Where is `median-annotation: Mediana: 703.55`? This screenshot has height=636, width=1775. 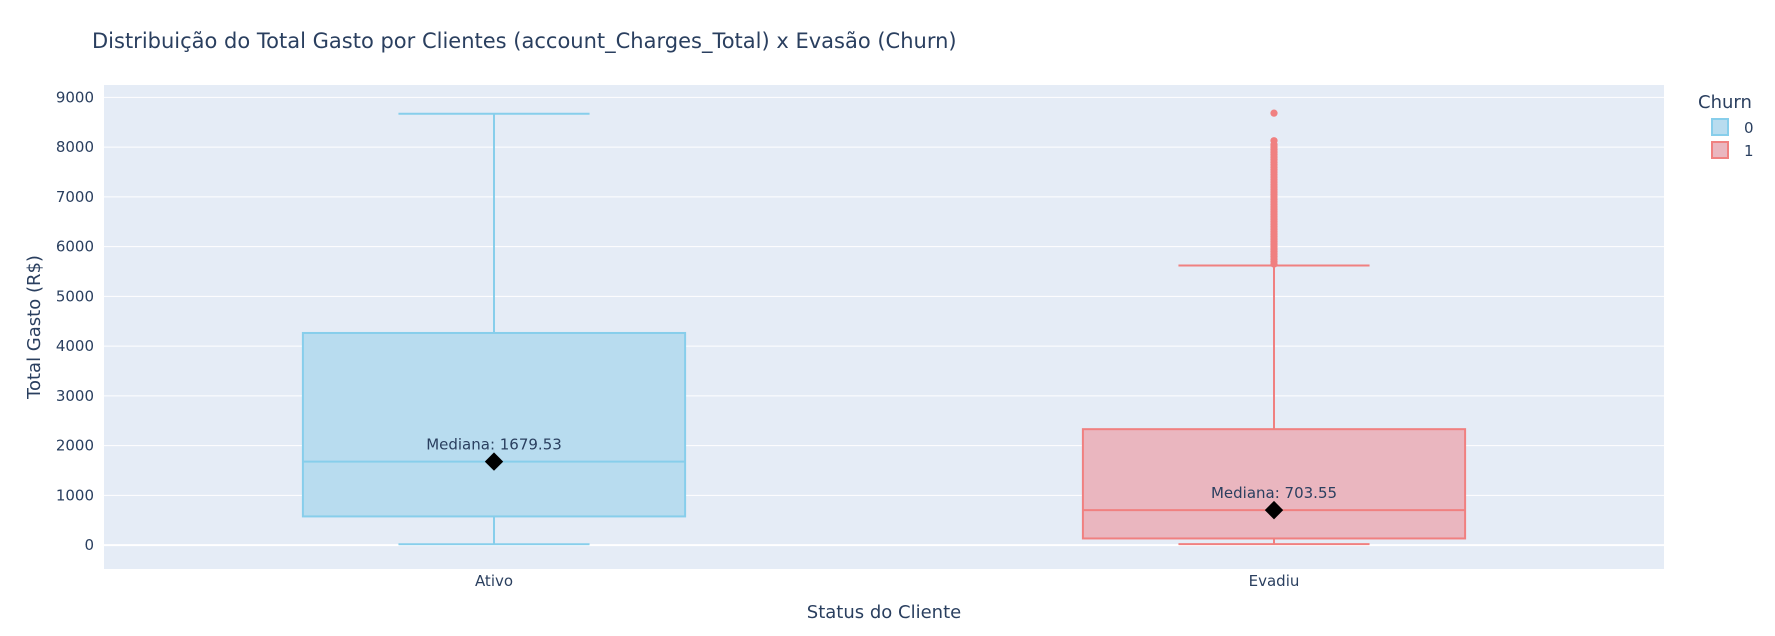
median-annotation: Mediana: 703.55 is located at coordinates (1274, 493).